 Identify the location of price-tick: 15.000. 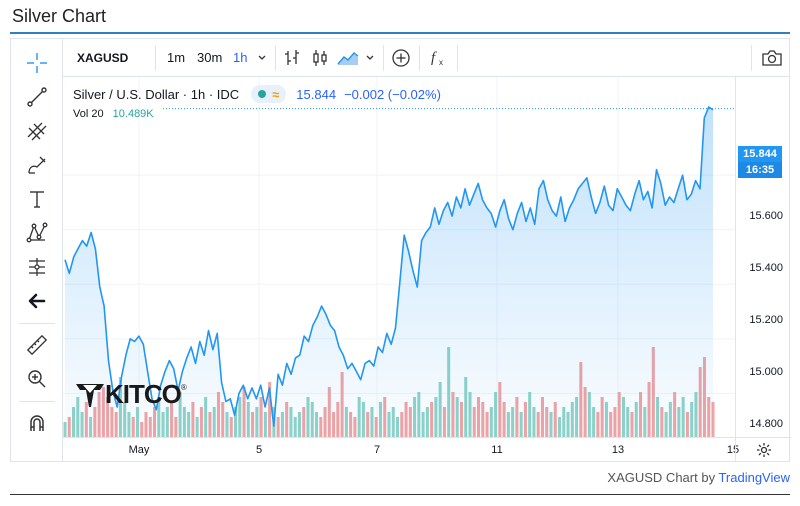
(766, 372).